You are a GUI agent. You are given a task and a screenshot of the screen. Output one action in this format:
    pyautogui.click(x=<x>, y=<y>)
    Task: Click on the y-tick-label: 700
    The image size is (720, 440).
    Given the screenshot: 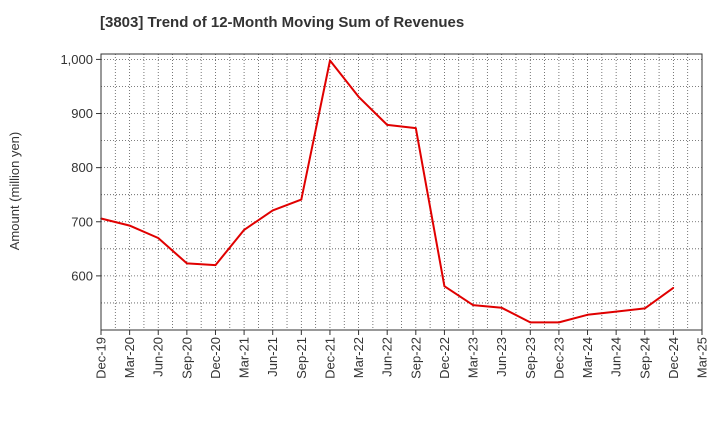 What is the action you would take?
    pyautogui.click(x=82, y=221)
    